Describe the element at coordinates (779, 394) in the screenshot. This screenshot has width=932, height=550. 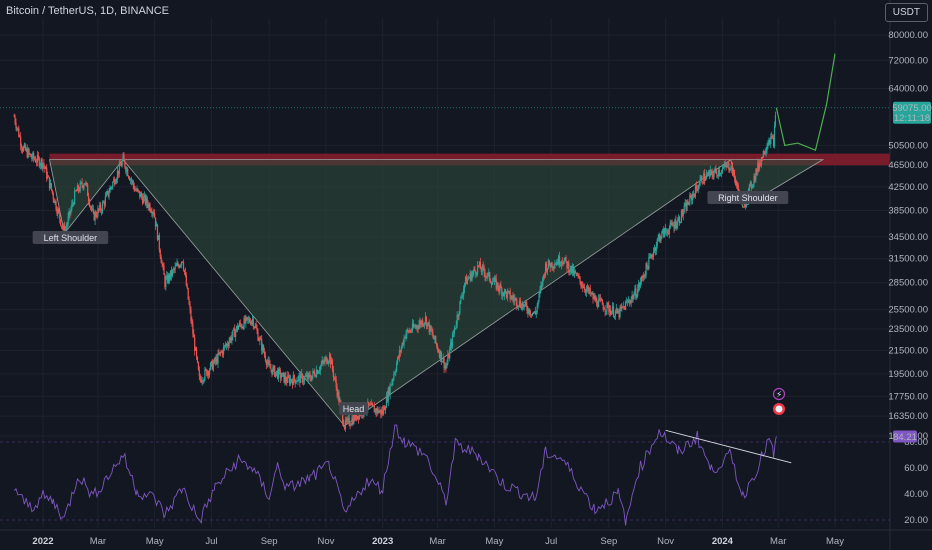
I see `lightning-icon` at that location.